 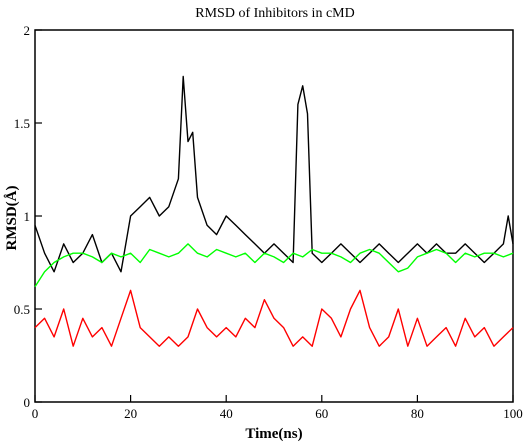 I want to click on x-tick-label: 100, so click(x=513, y=413).